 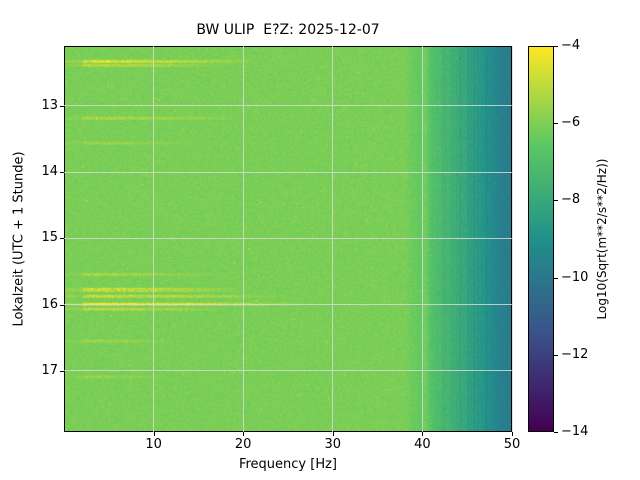 What do you see at coordinates (571, 200) in the screenshot?
I see `colorbar-tick-label: −8` at bounding box center [571, 200].